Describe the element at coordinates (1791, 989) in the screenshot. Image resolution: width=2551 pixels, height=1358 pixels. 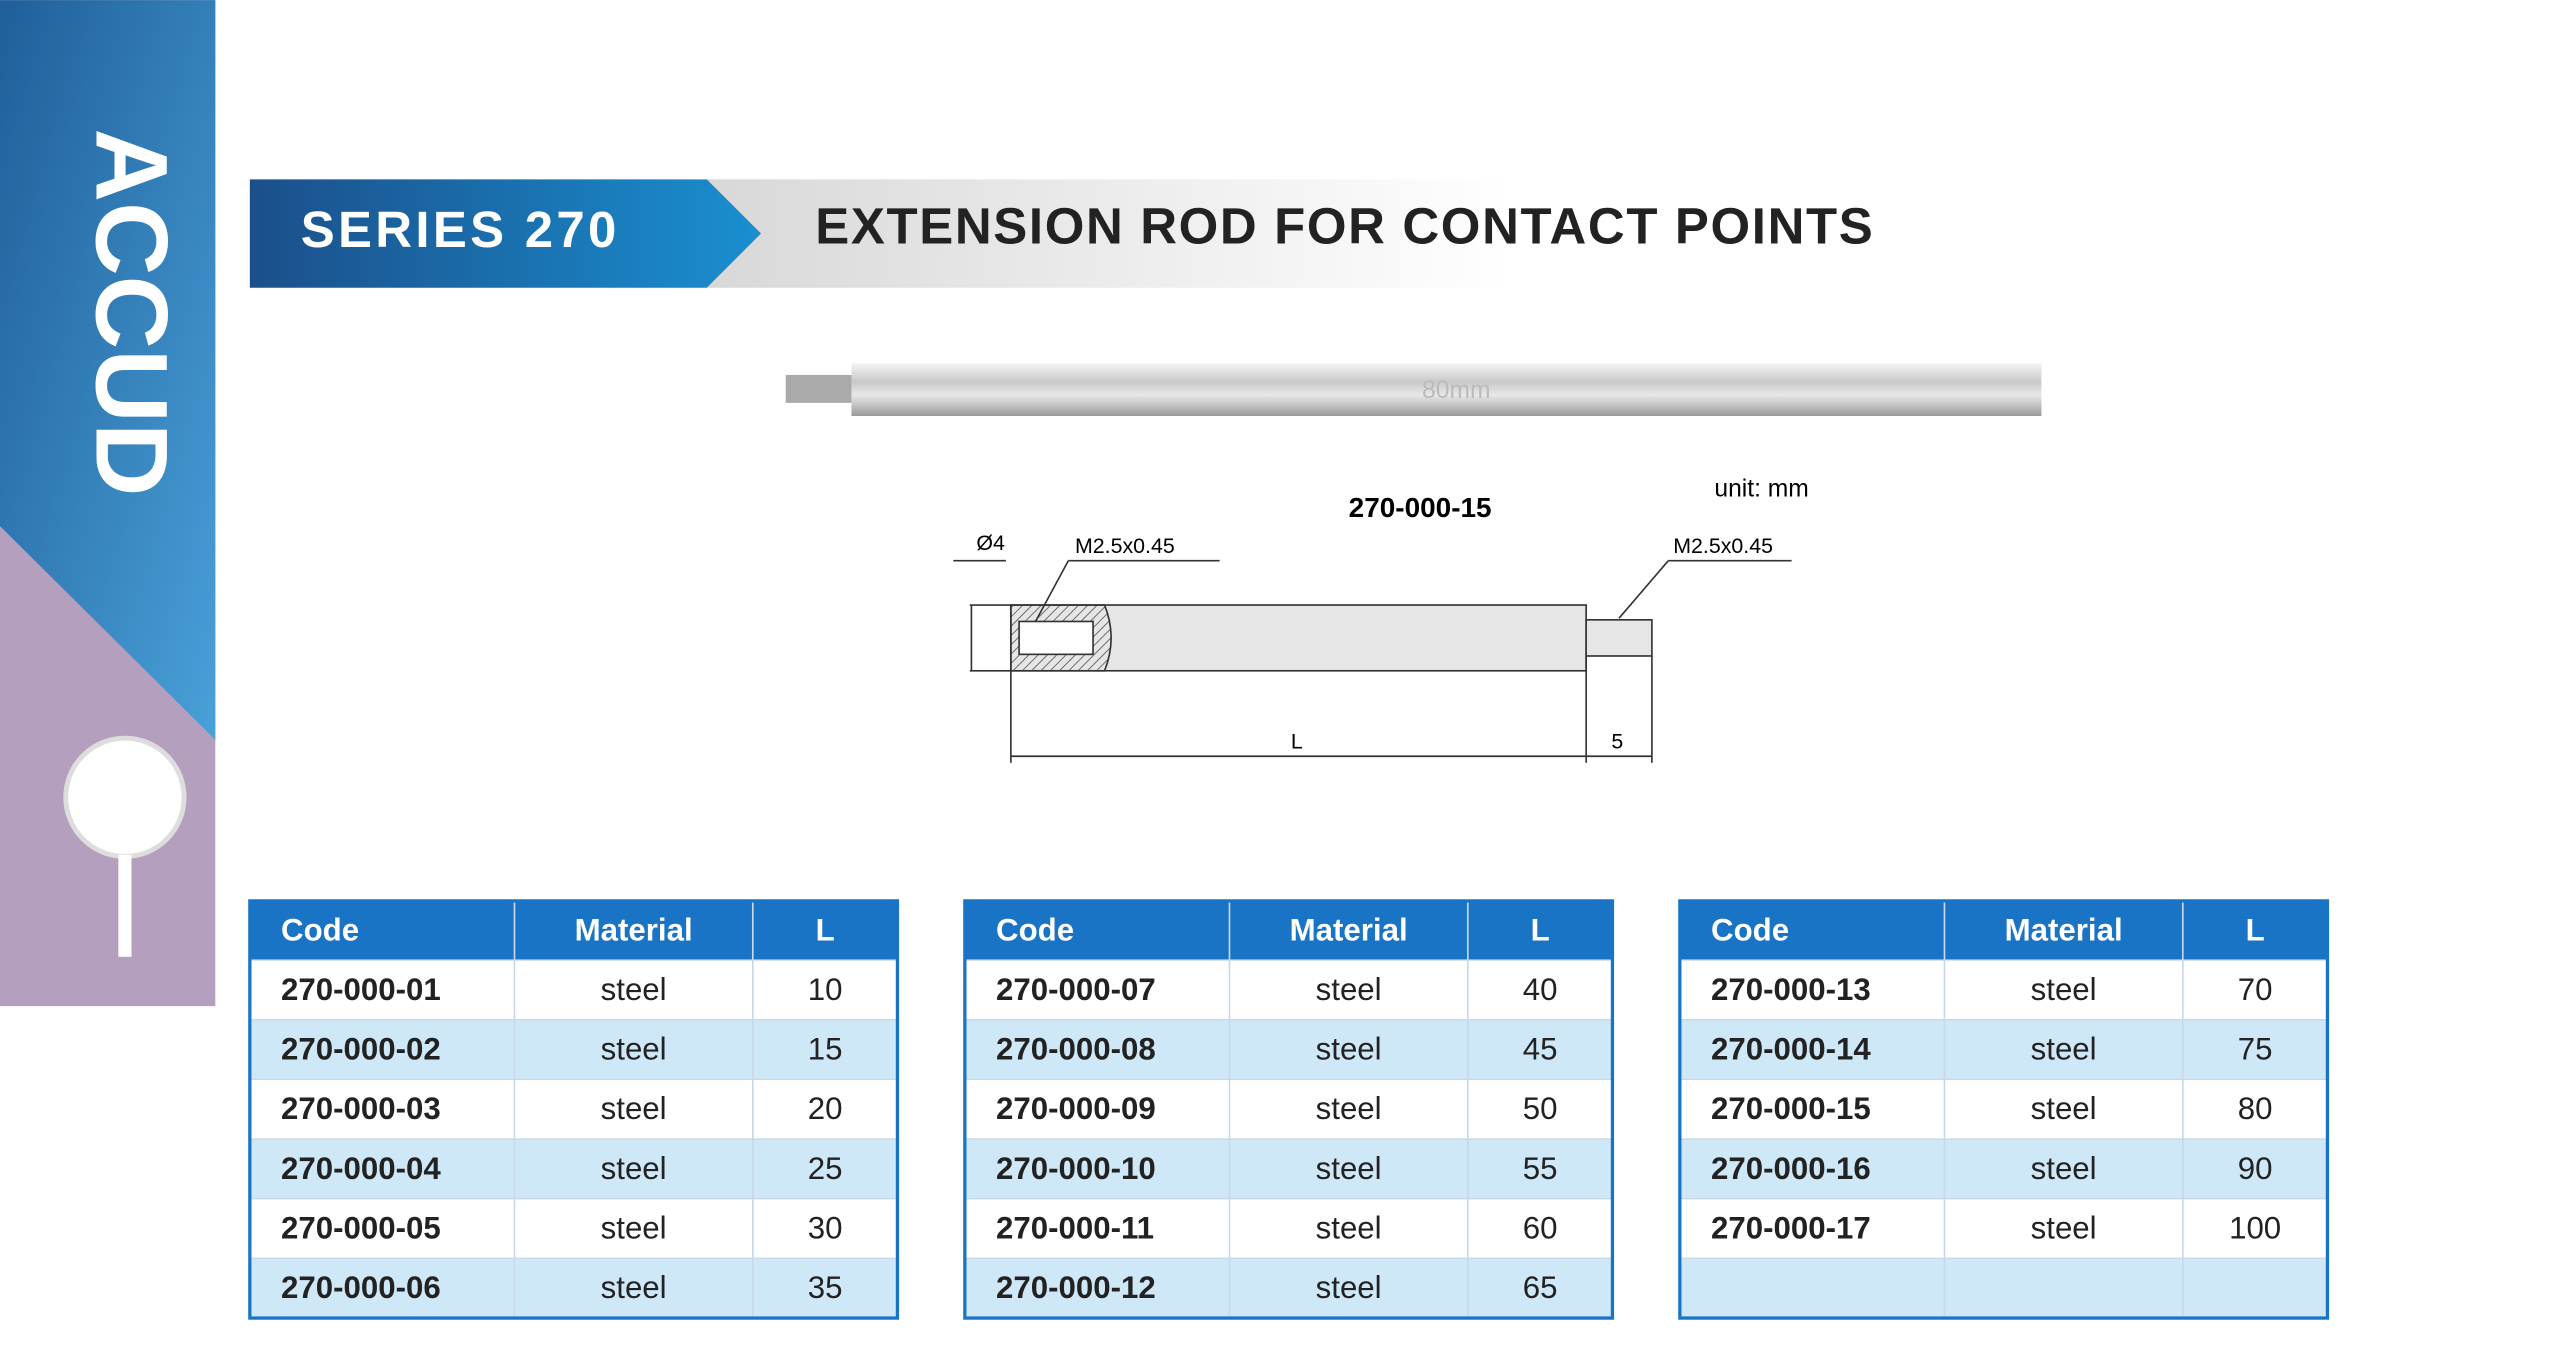
I see `code: 270-000-13` at that location.